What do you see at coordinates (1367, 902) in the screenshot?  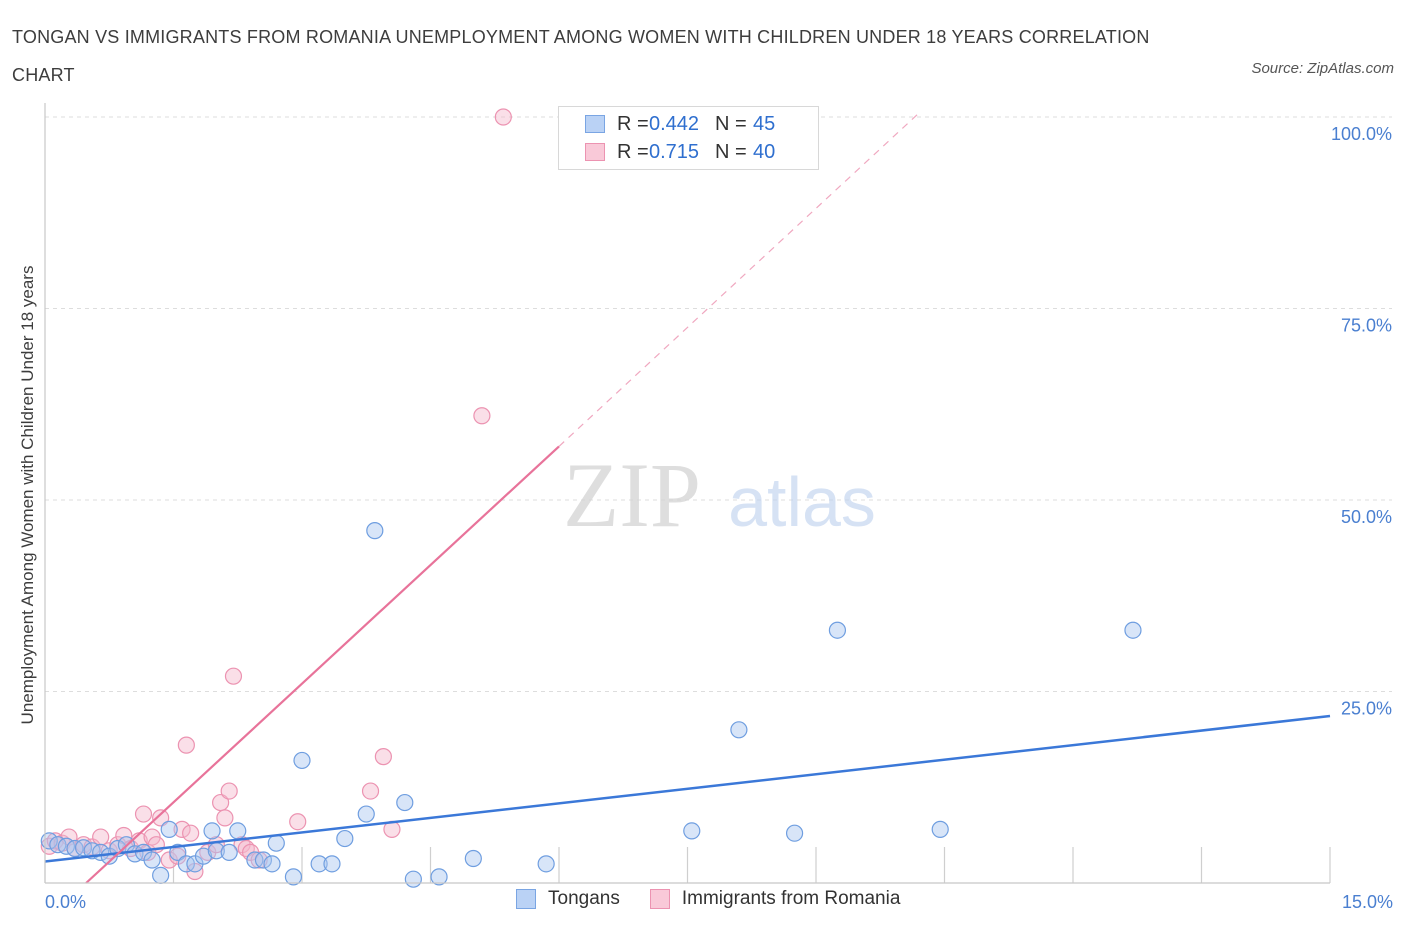 I see `x-tick-label: 15.0%` at bounding box center [1367, 902].